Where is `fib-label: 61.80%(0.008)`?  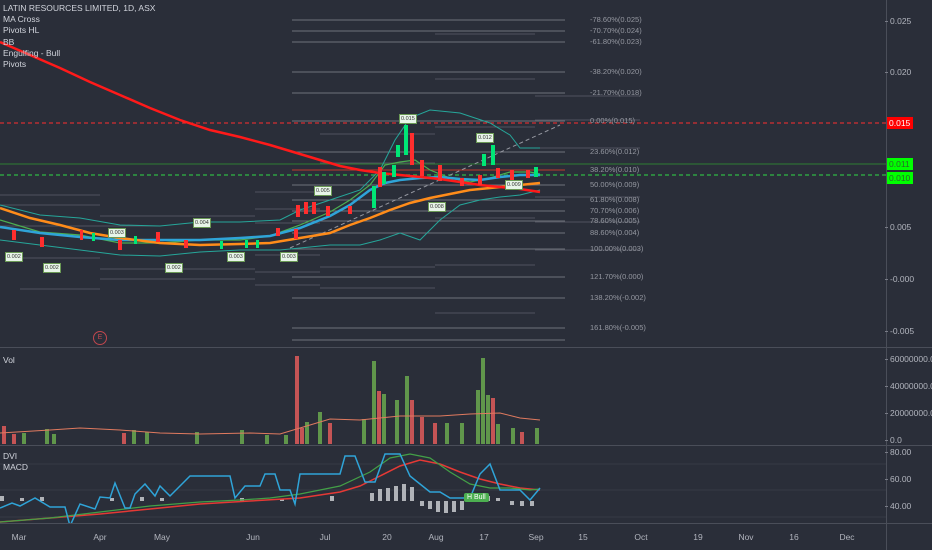
fib-label: 61.80%(0.008) is located at coordinates (615, 199).